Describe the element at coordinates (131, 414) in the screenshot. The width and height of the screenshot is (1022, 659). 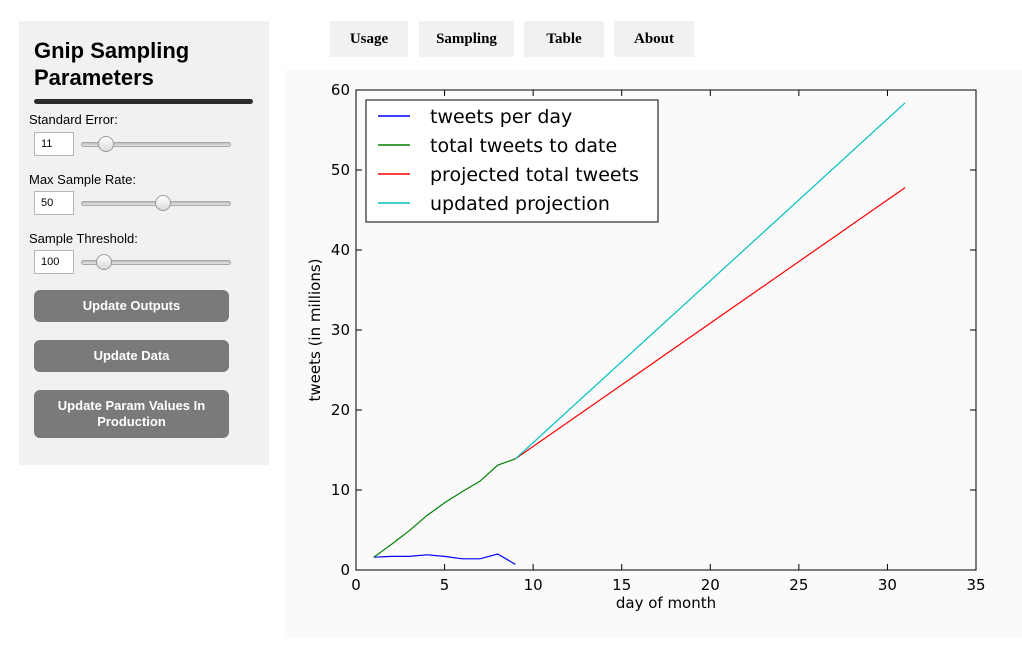
I see `update-production-button: Update Param Values In Production` at that location.